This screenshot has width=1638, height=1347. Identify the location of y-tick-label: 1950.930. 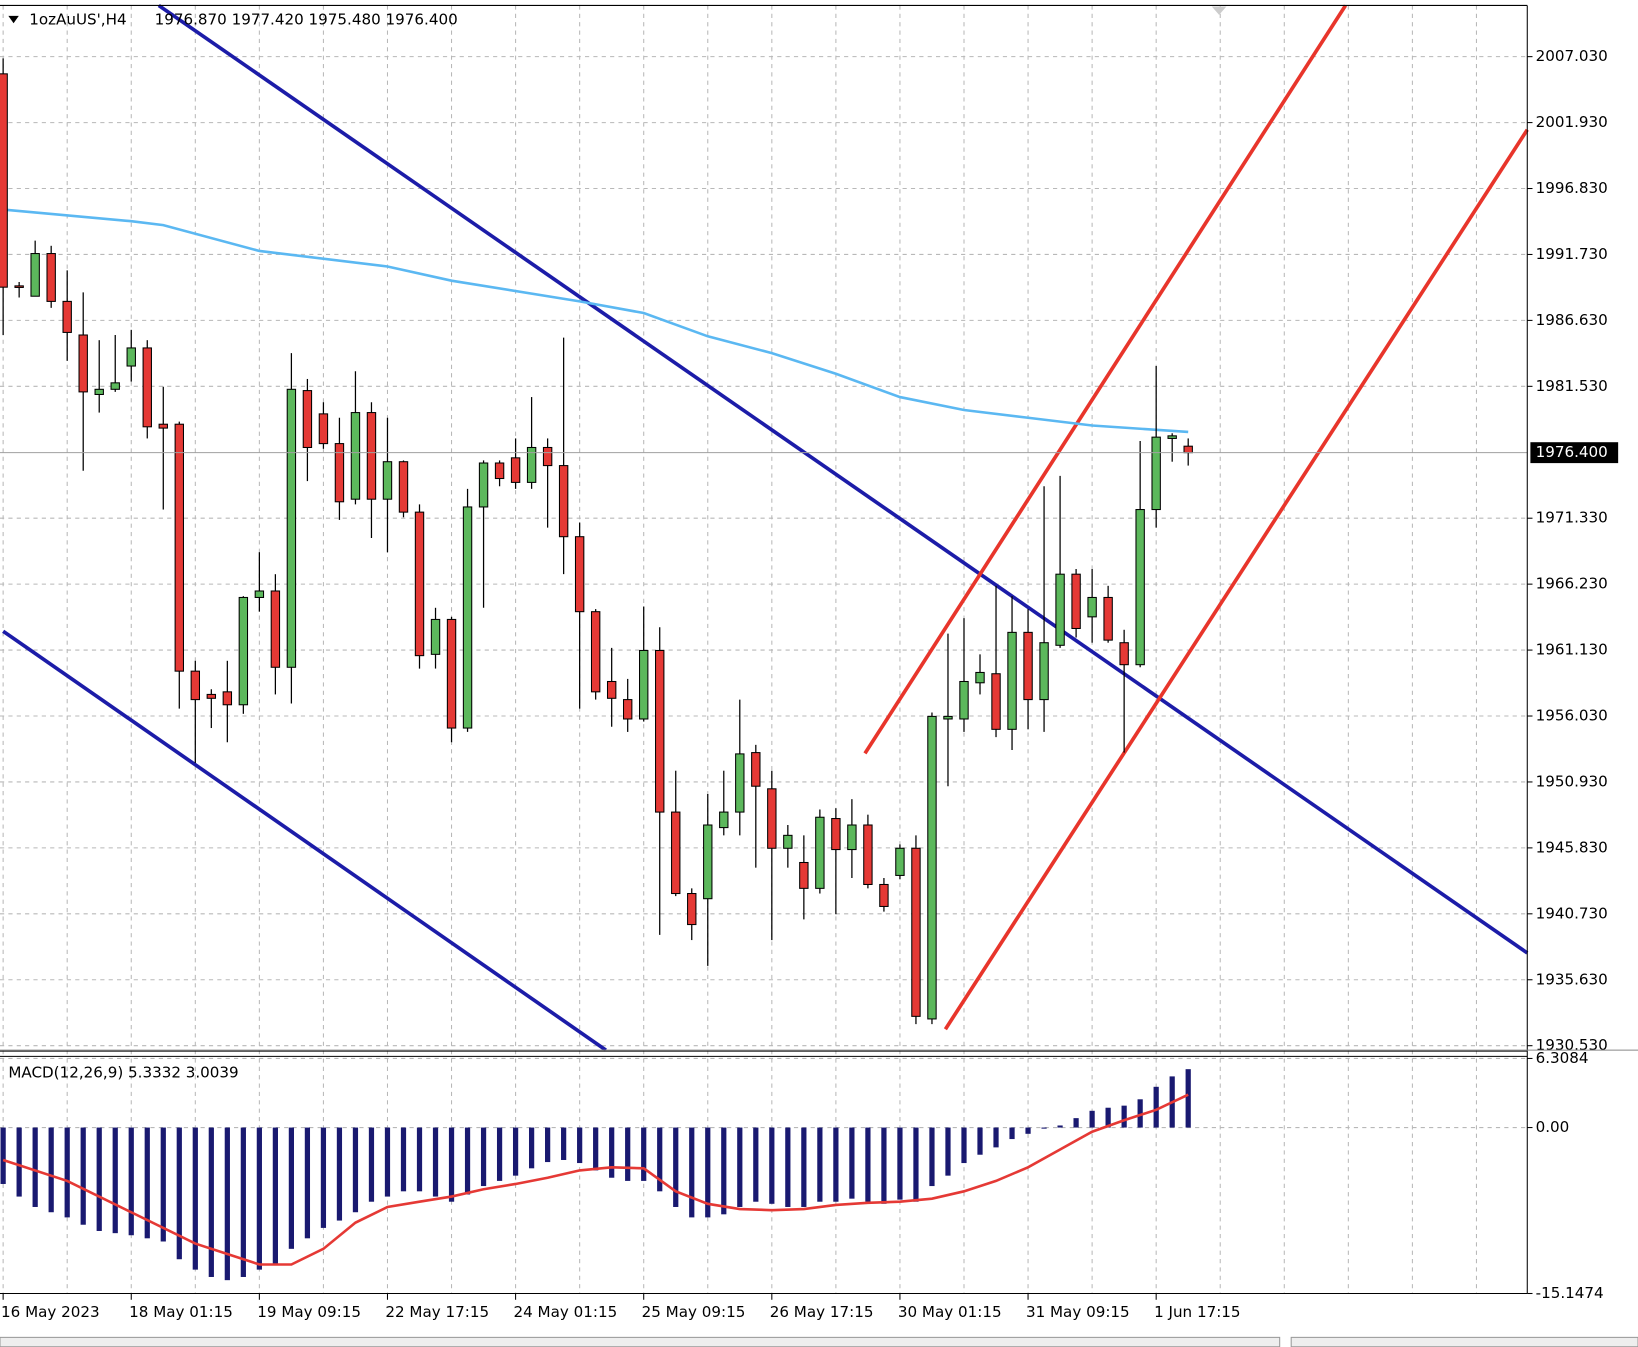
(1572, 781).